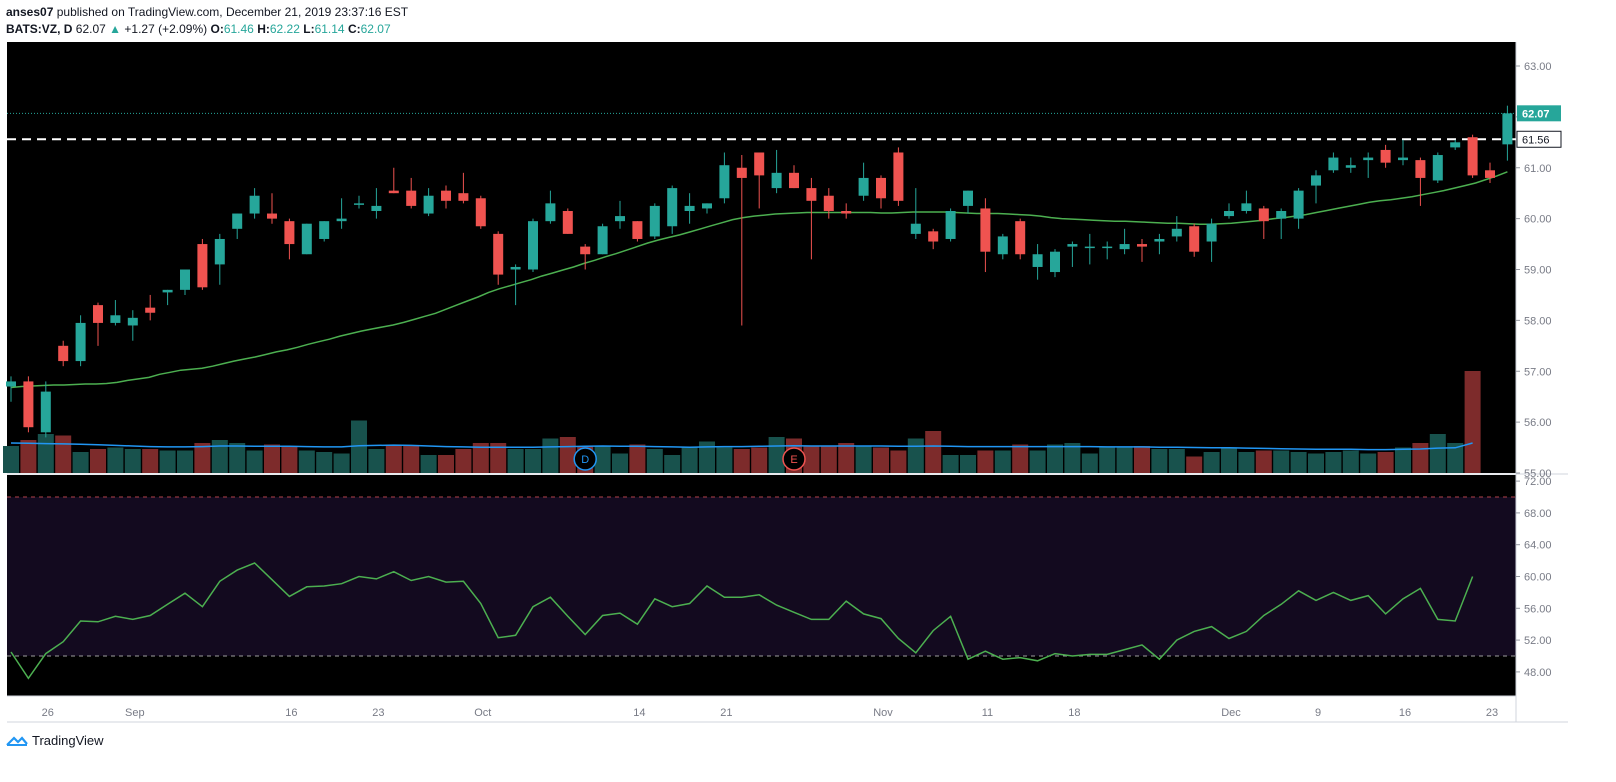 Image resolution: width=1616 pixels, height=782 pixels. Describe the element at coordinates (375, 29) in the screenshot. I see `close-value: 62.07` at that location.